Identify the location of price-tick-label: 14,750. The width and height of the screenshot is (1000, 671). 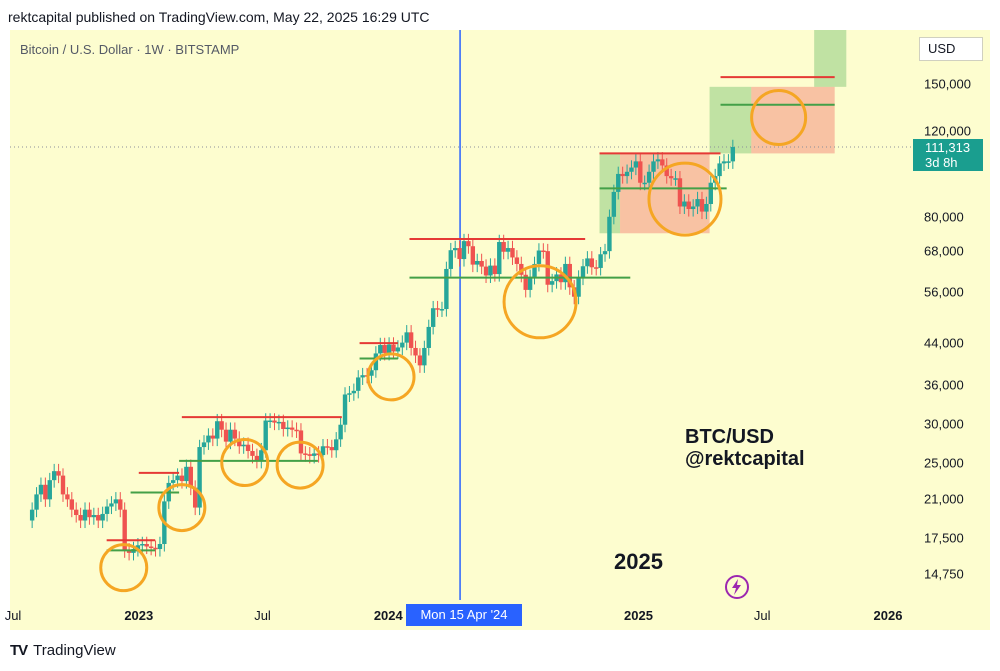
(944, 574).